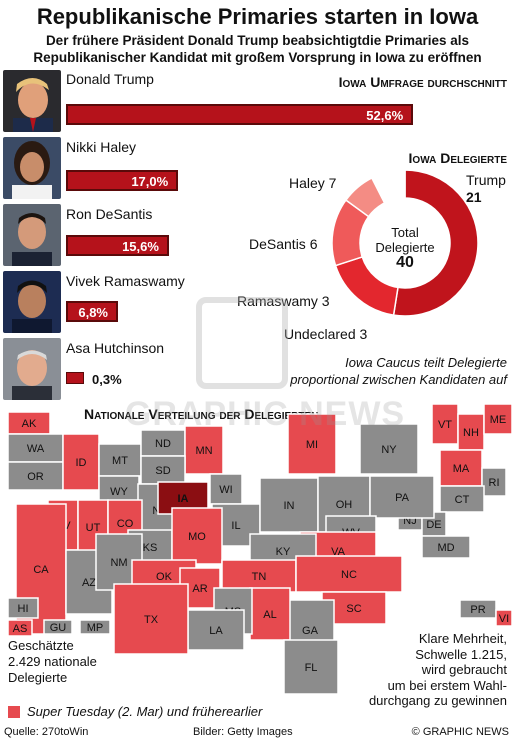 Image resolution: width=515 pixels, height=742 pixels. What do you see at coordinates (150, 548) in the screenshot?
I see `state-label-ks: KS` at bounding box center [150, 548].